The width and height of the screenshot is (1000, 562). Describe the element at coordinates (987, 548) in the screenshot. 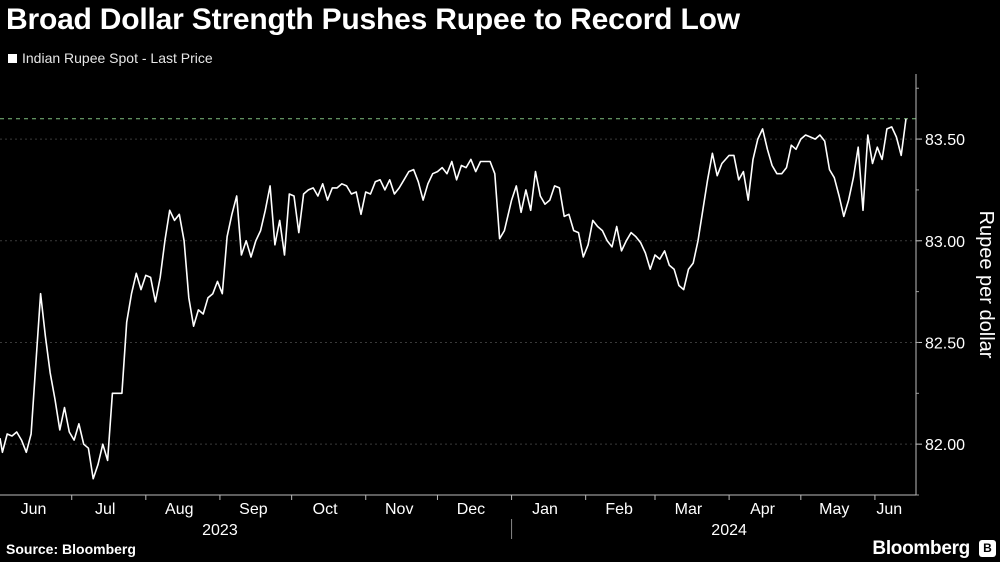

I see `bloomberg-logo-icon: B` at that location.